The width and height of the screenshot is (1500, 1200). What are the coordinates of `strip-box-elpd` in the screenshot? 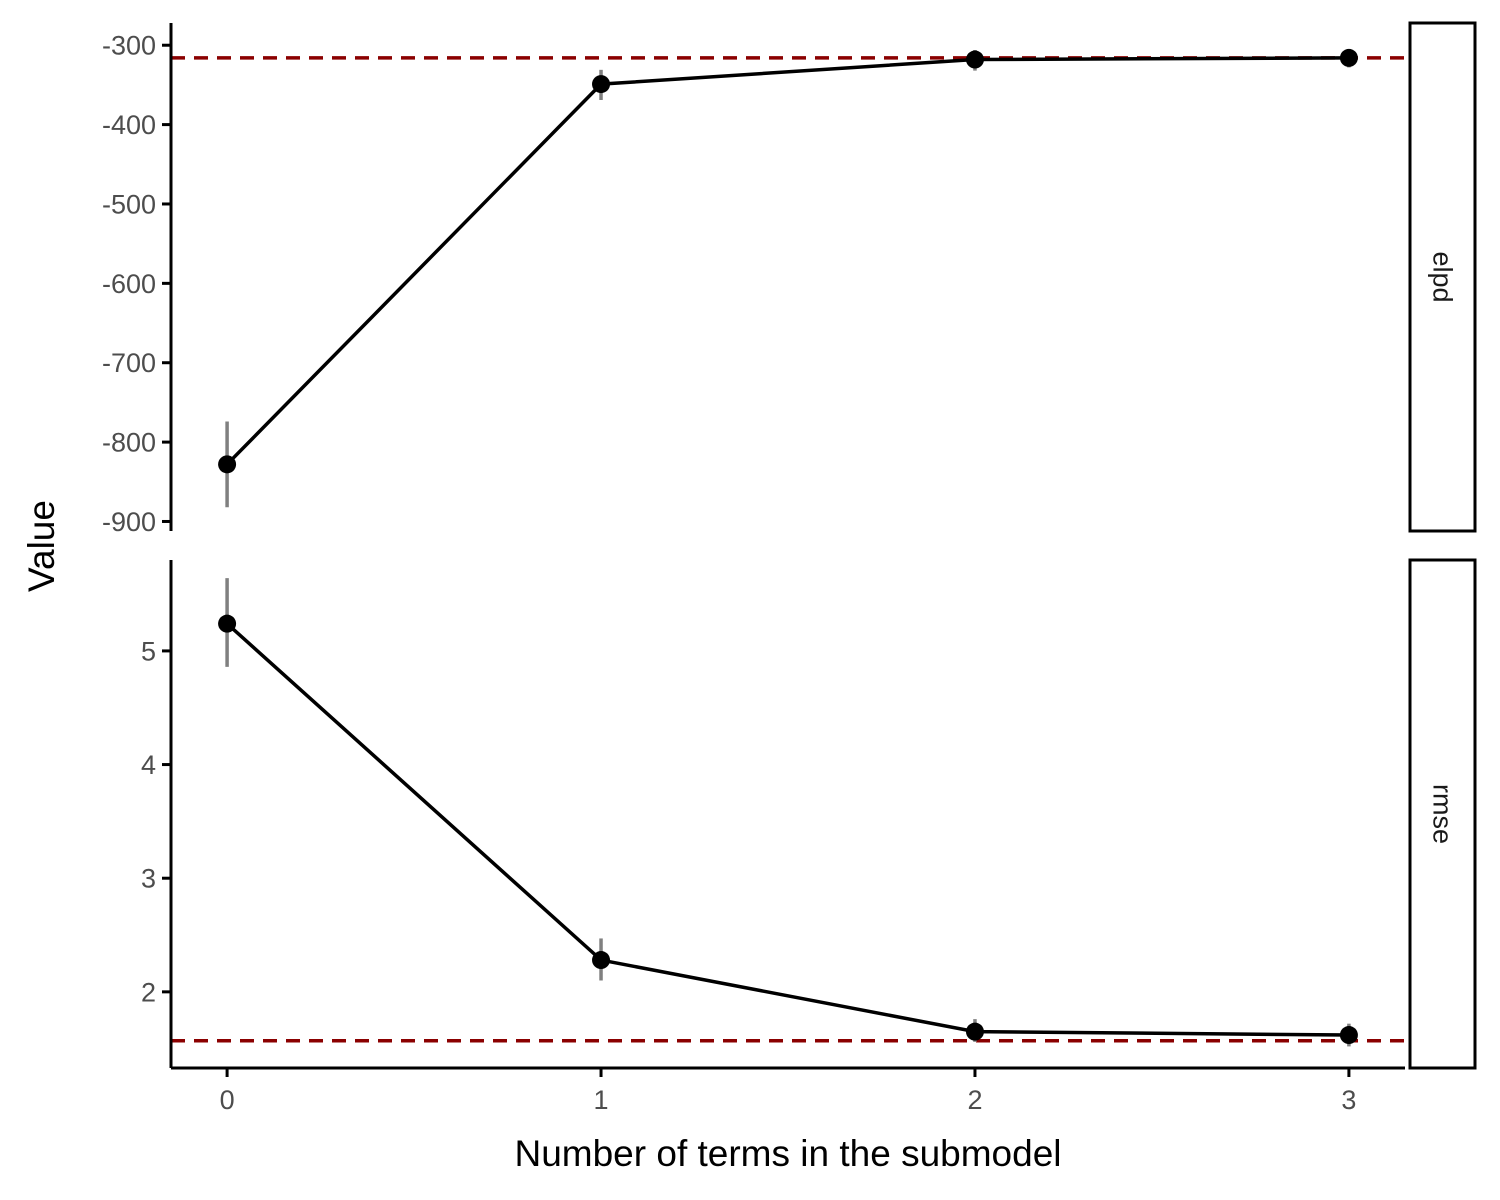 It's located at (1442, 277).